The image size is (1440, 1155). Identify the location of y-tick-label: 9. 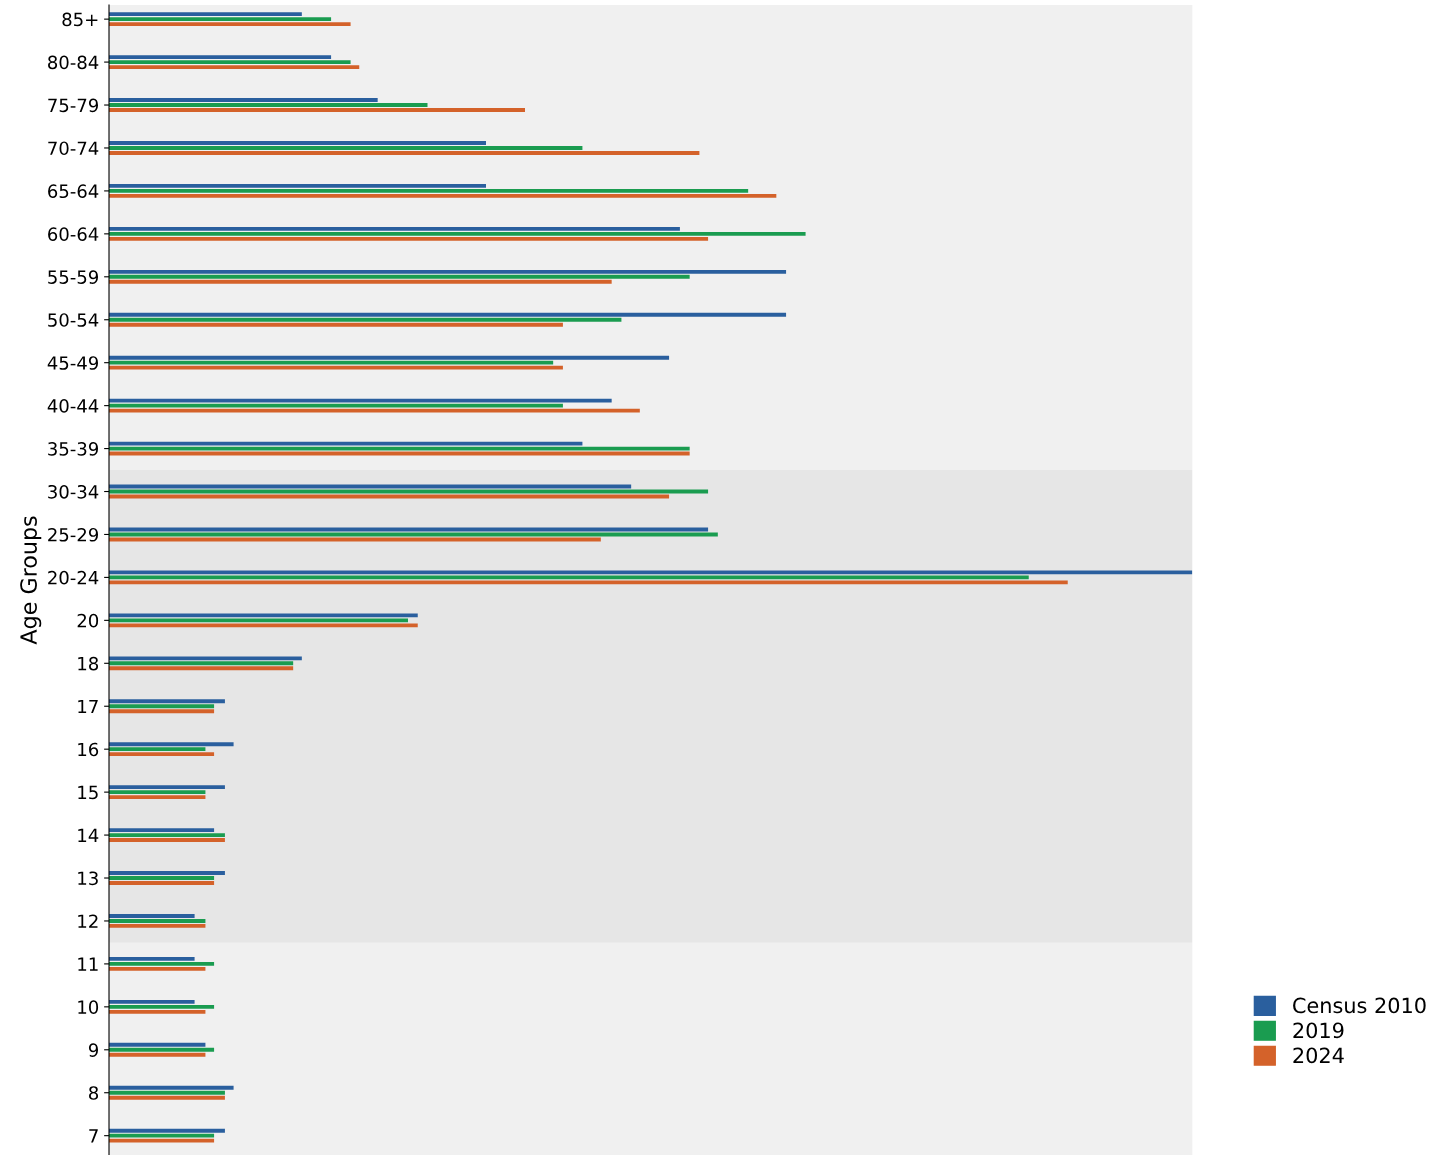
(93, 1050).